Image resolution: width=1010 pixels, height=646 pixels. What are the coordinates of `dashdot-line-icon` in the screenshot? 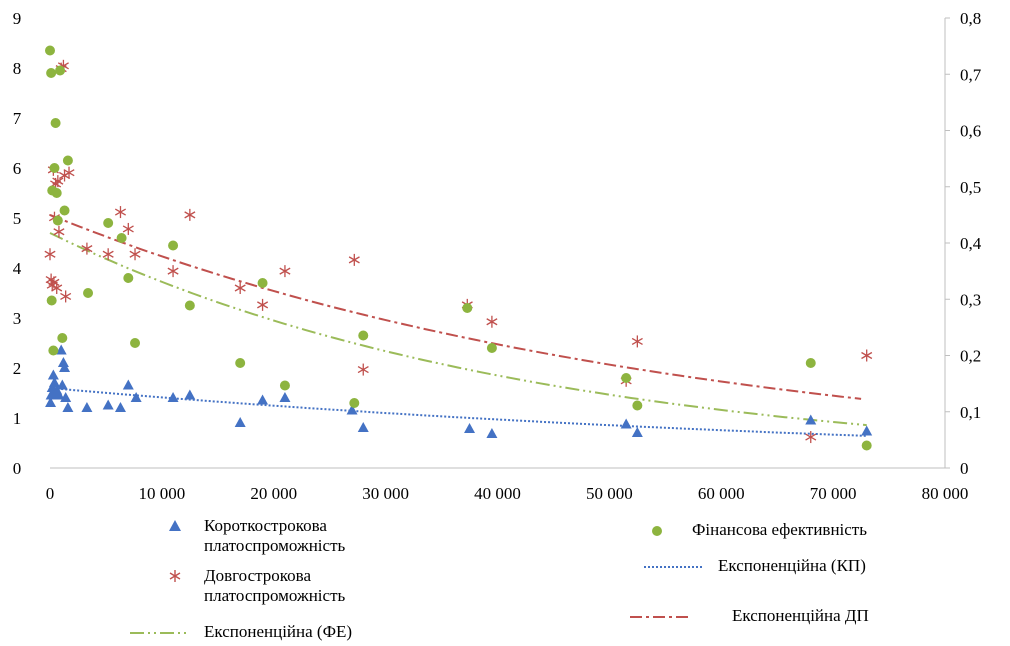 It's located at (659, 617).